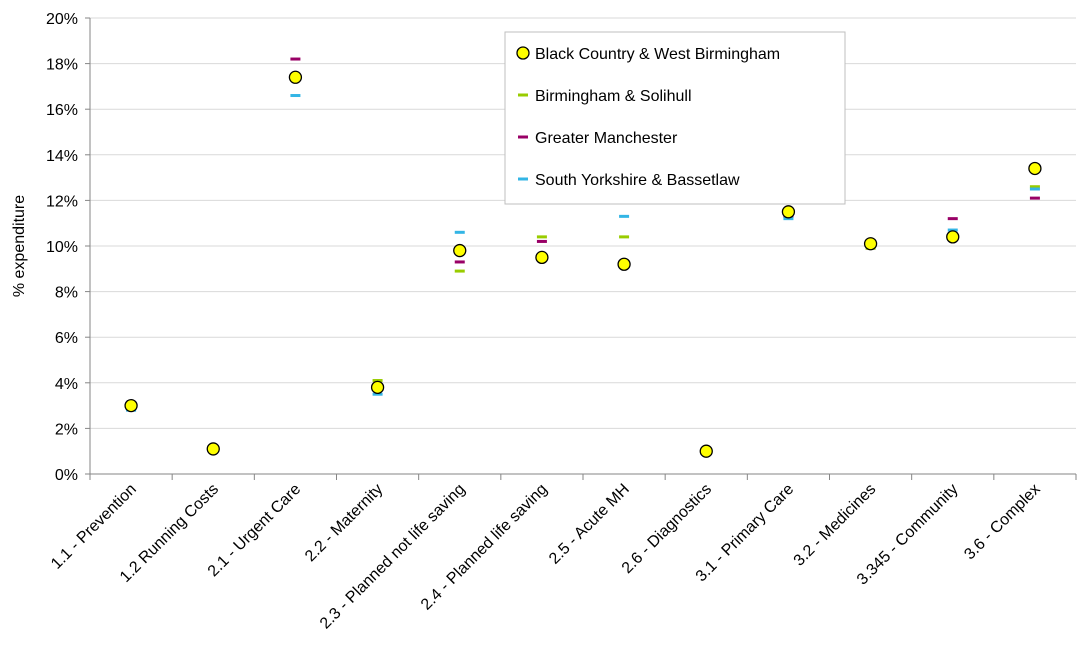 The image size is (1080, 670). What do you see at coordinates (66, 429) in the screenshot?
I see `y-tick-label: 2%` at bounding box center [66, 429].